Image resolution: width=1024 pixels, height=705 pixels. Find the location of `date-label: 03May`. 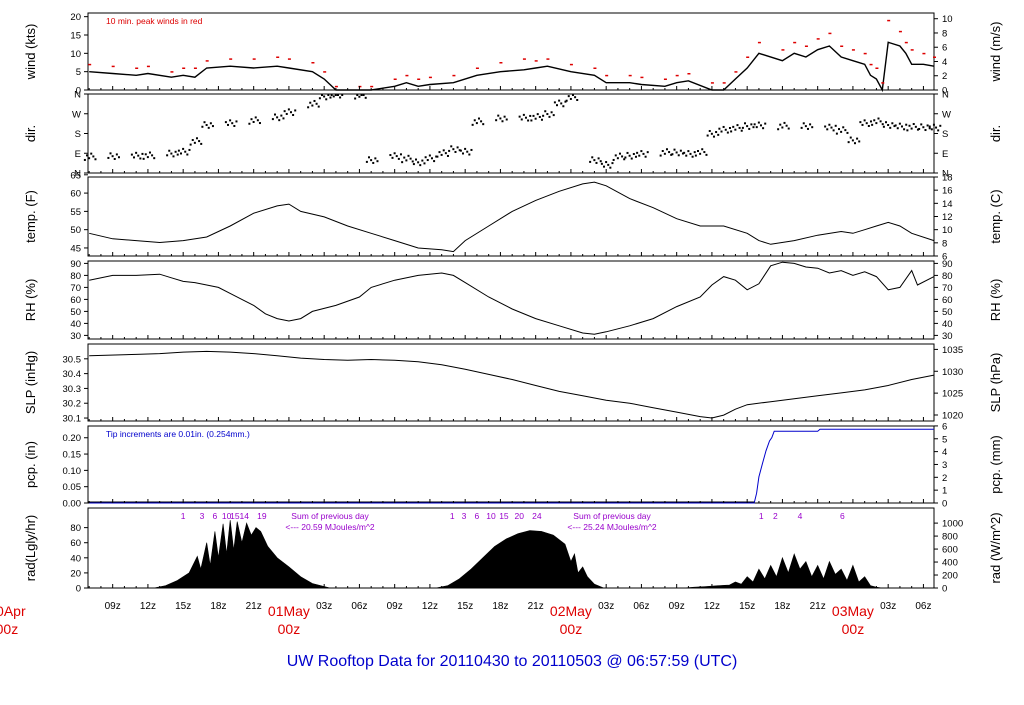

date-label: 03May is located at coordinates (853, 611).